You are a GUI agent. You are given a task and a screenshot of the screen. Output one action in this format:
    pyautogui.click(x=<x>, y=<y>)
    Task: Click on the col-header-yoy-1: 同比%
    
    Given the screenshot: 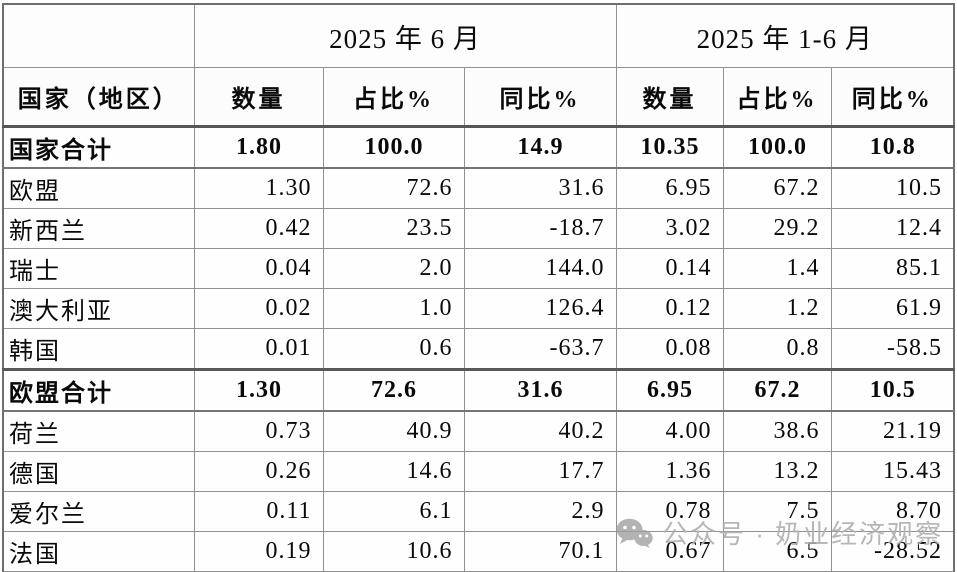 What is the action you would take?
    pyautogui.click(x=540, y=97)
    